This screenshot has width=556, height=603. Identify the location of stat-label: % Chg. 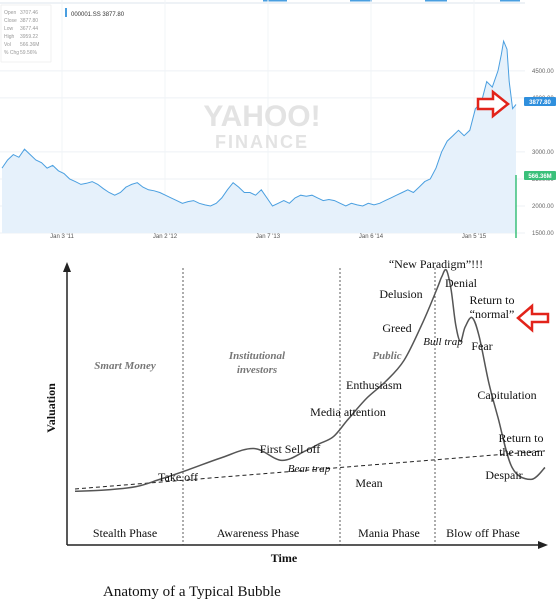
(11, 53).